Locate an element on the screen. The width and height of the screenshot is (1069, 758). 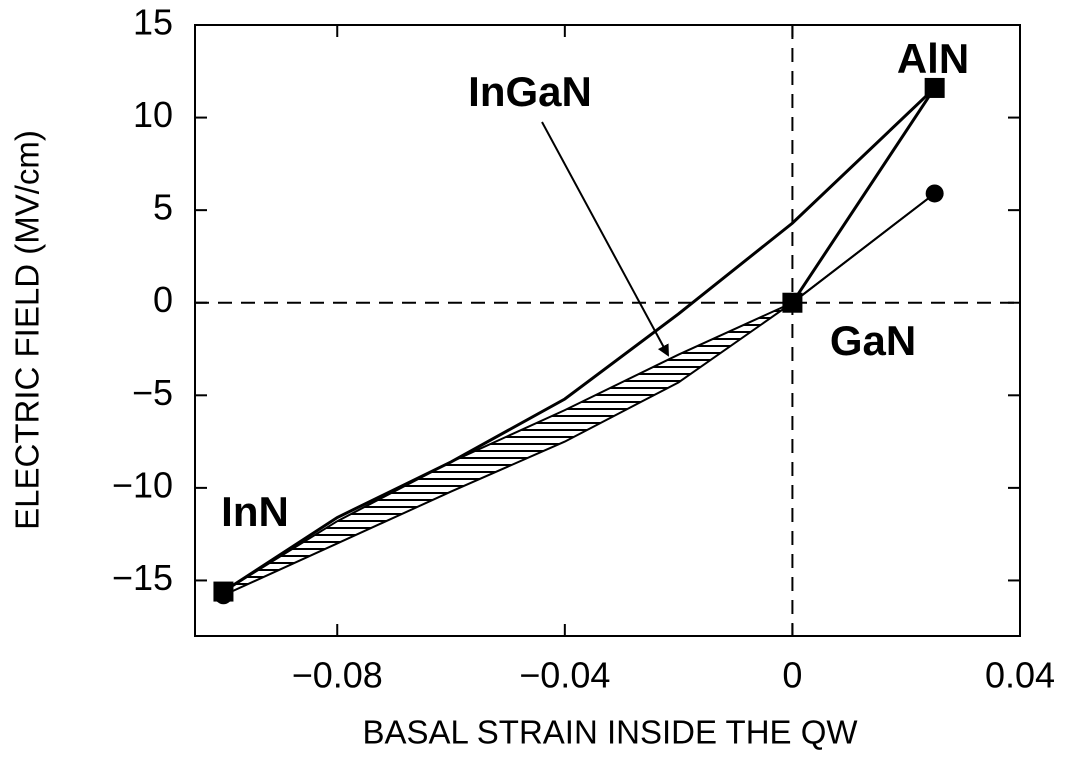
annotation: InGaN is located at coordinates (530, 91).